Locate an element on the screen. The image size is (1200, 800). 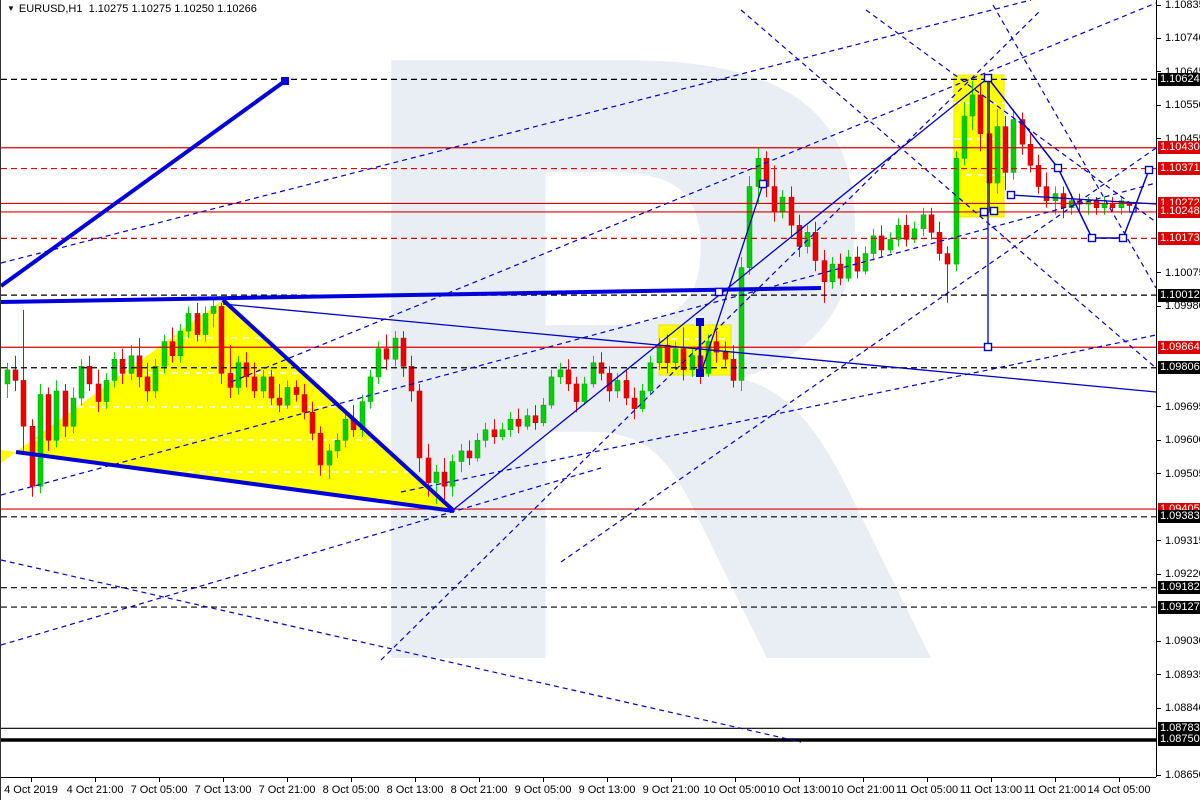
time-tick-label: 4 Oct 21:00 is located at coordinates (95, 790).